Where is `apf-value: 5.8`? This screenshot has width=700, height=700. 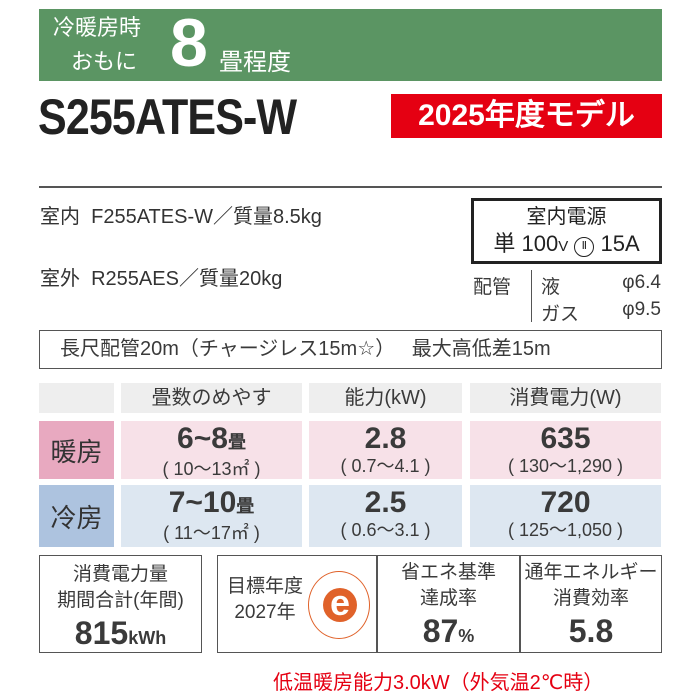
apf-value: 5.8 is located at coordinates (591, 631).